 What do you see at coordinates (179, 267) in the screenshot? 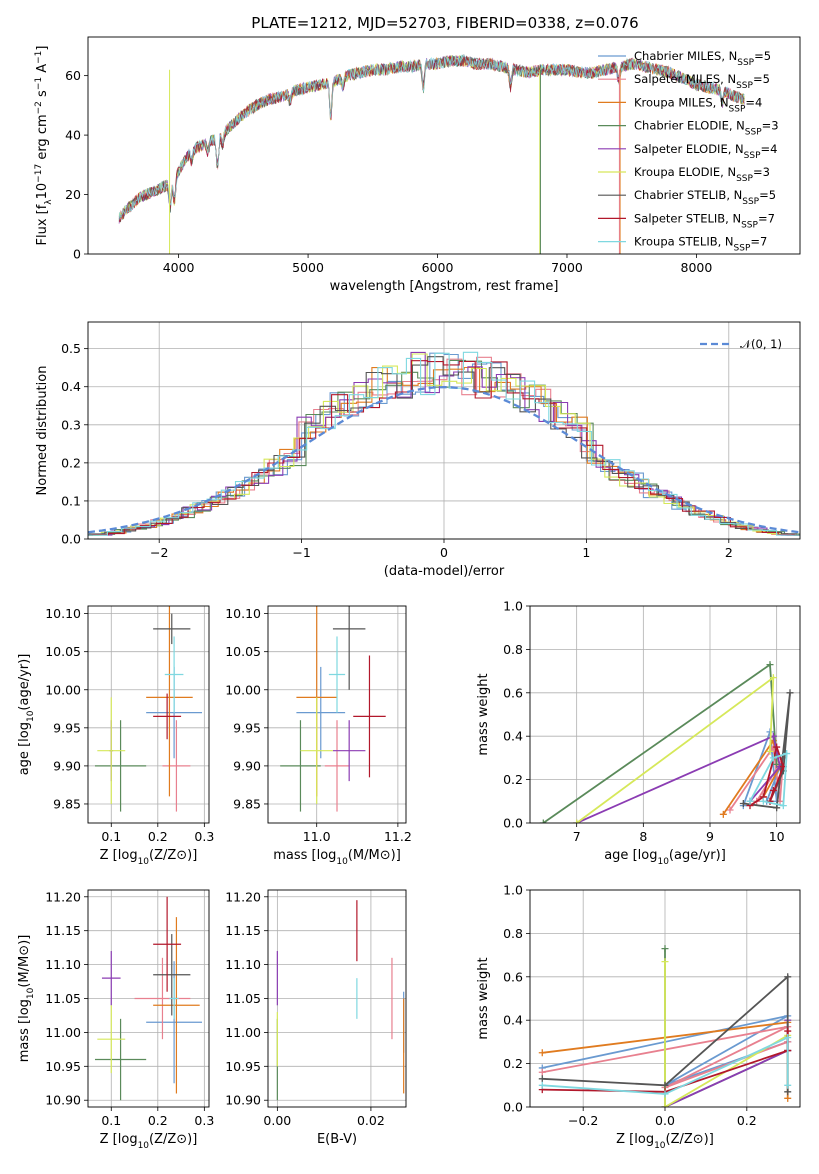
I see `x-tick-label: 4000` at bounding box center [179, 267].